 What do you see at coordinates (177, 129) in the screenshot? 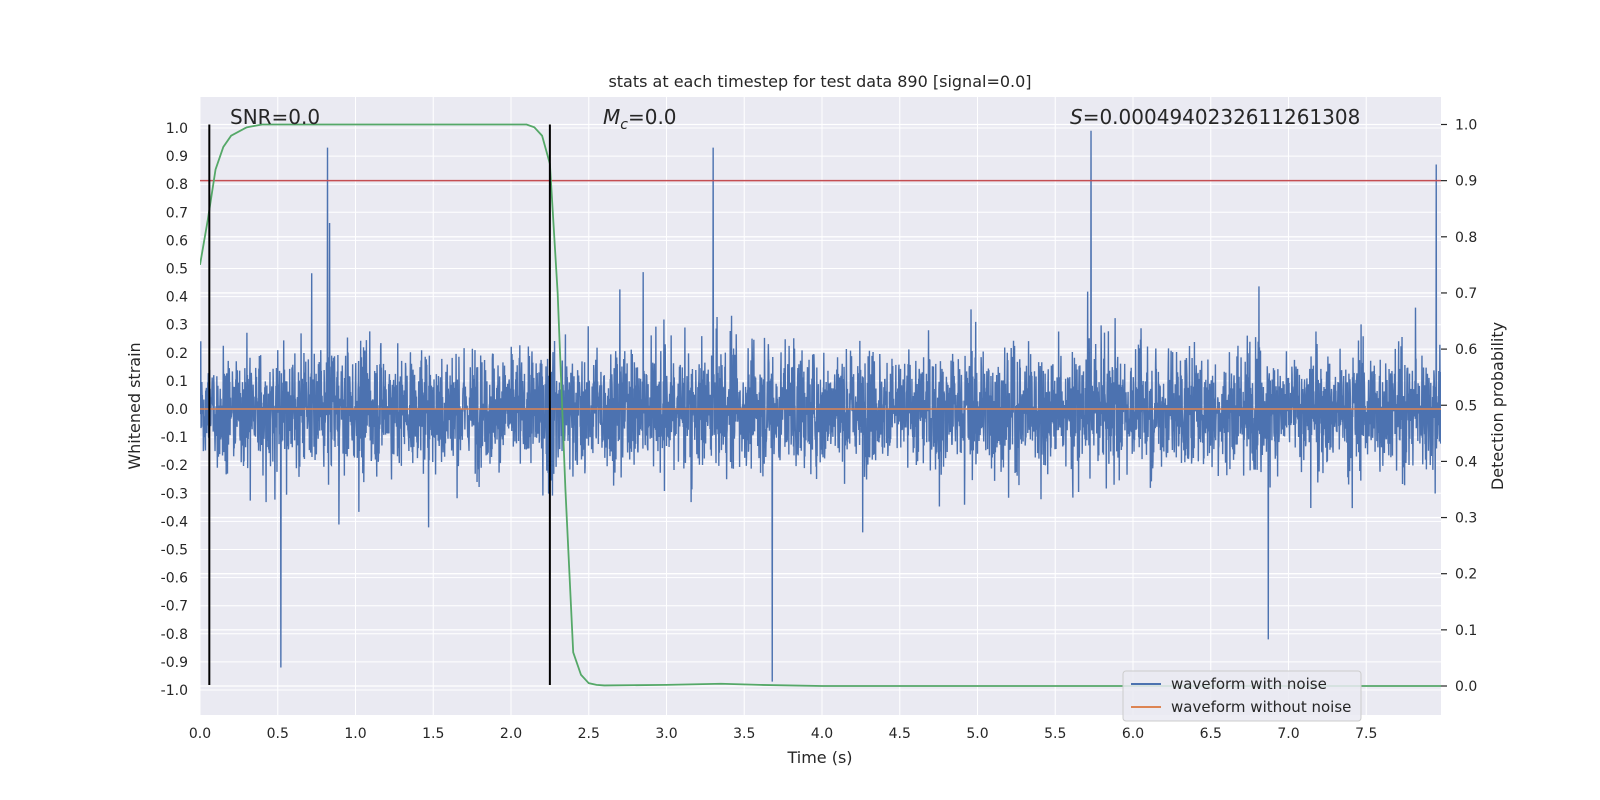
I see `y-tick-1.0: 1.0` at bounding box center [177, 129].